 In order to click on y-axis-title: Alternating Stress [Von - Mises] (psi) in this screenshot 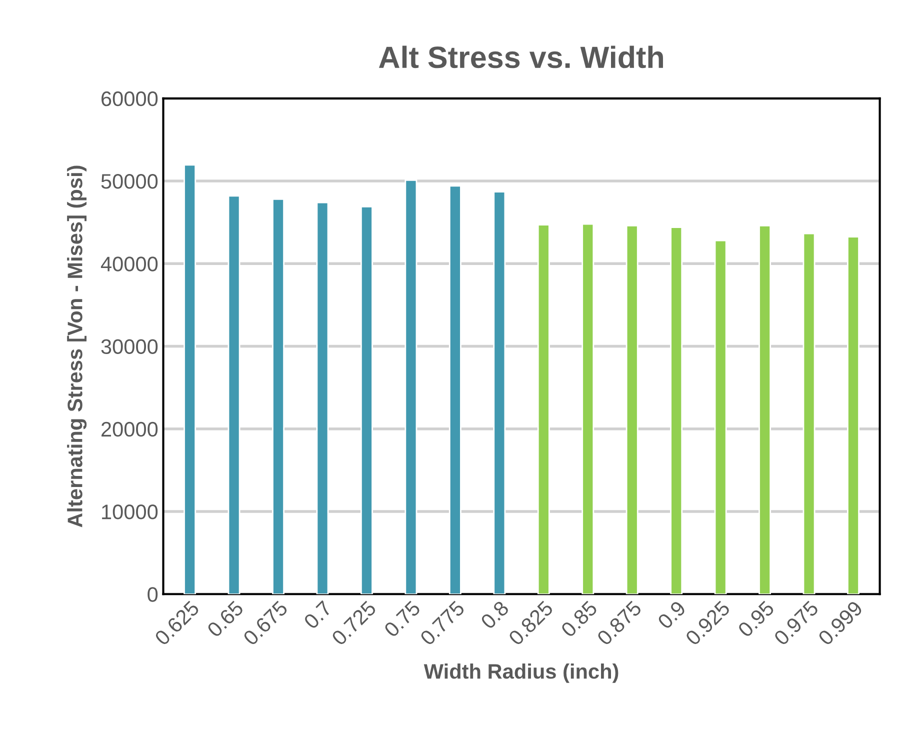, I will do `click(77, 347)`.